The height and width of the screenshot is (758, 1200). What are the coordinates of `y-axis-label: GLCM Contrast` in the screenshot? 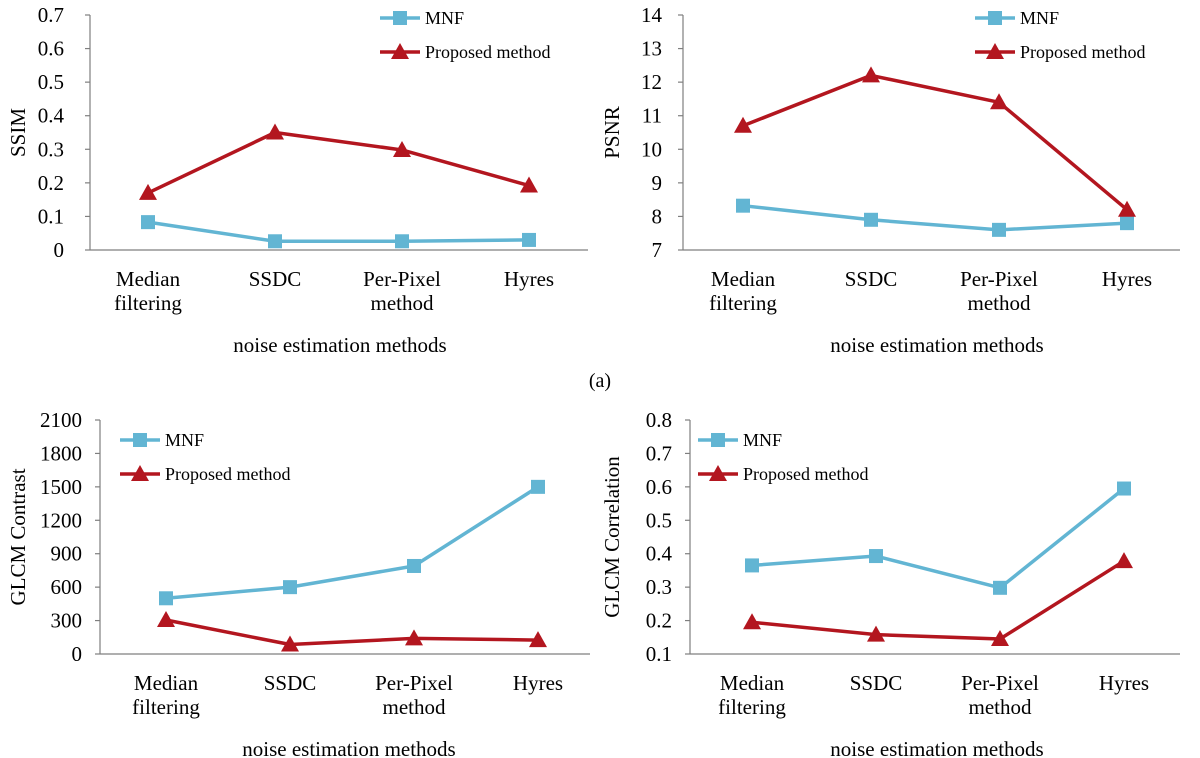 It's located at (18, 536).